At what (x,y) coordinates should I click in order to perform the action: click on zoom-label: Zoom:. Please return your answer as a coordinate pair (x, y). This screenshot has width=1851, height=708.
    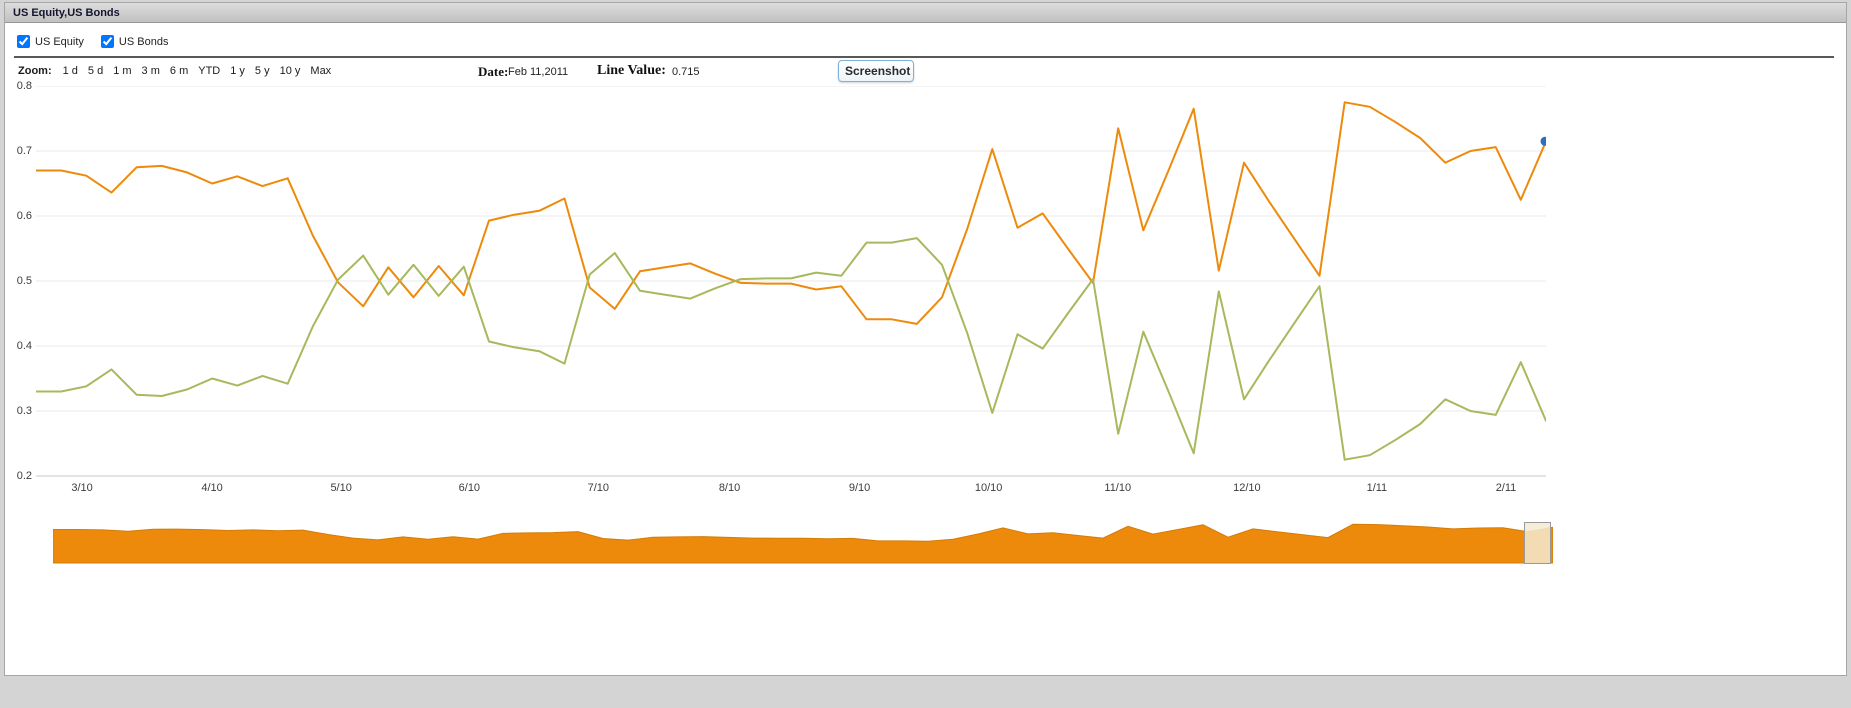
    Looking at the image, I should click on (35, 71).